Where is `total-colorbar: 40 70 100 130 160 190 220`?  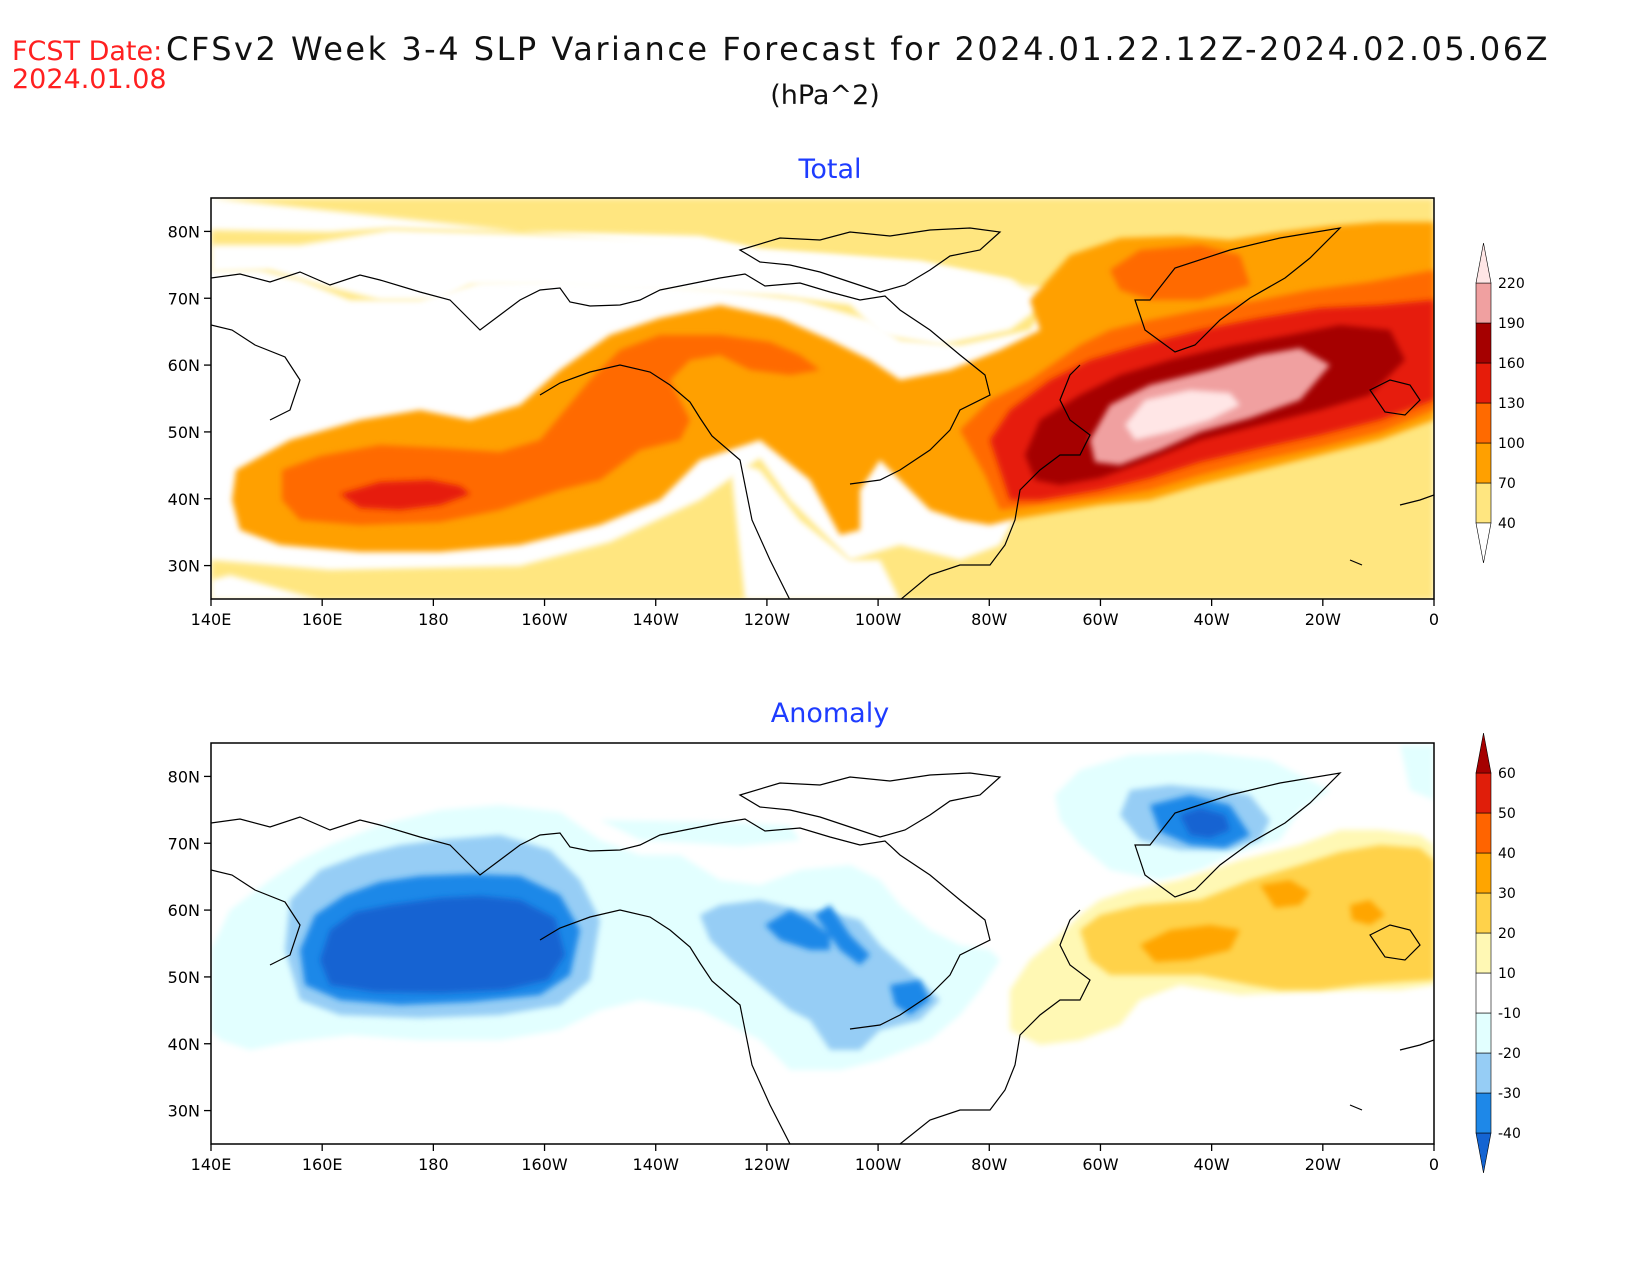 total-colorbar: 40 70 100 130 160 190 220 is located at coordinates (1500, 403).